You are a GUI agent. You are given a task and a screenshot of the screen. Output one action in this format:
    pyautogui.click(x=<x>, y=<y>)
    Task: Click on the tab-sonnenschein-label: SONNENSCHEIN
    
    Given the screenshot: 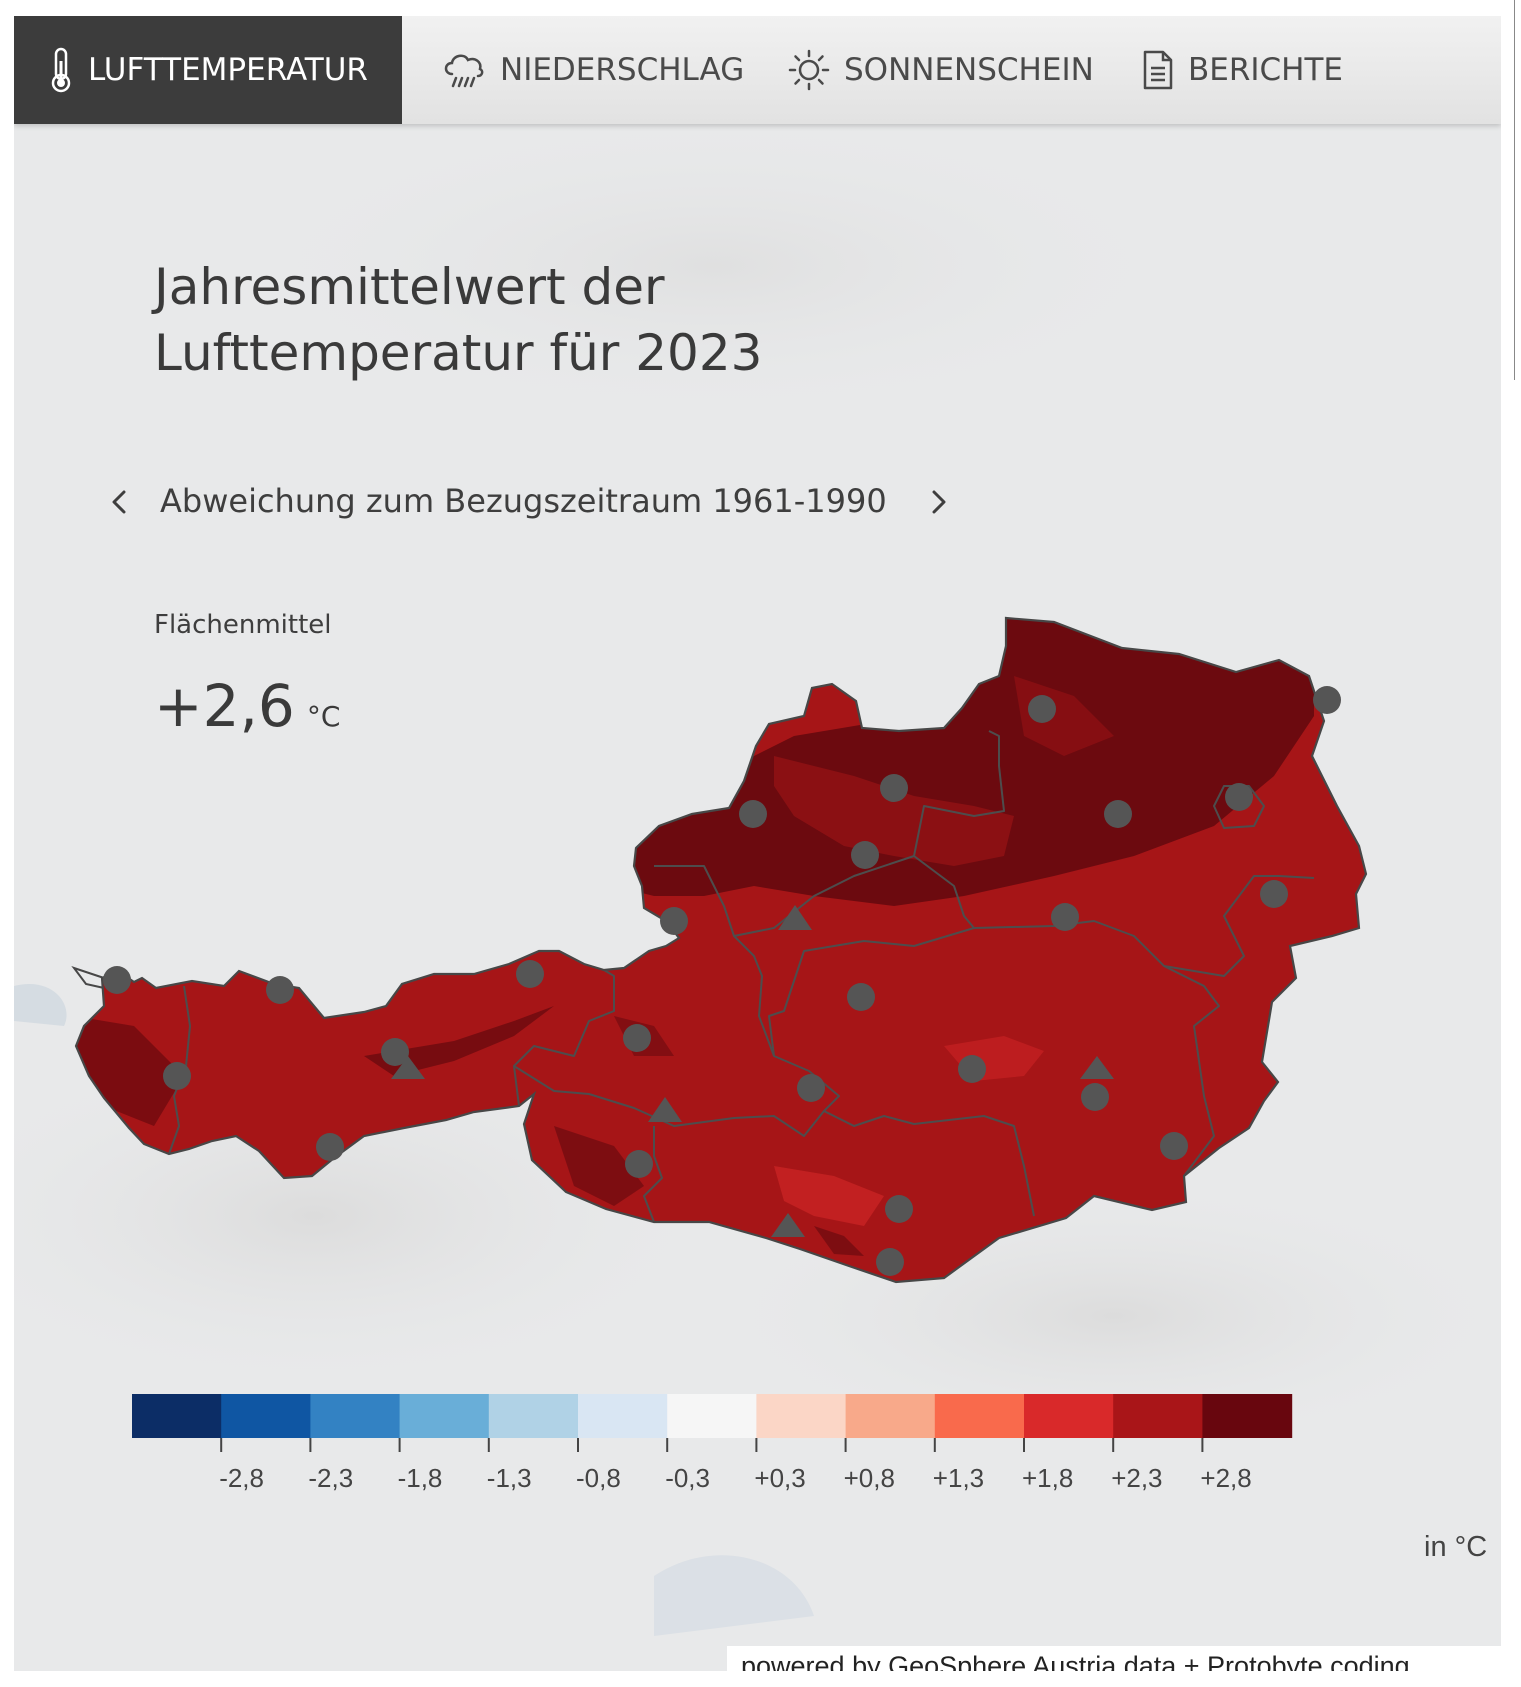 What is the action you would take?
    pyautogui.click(x=969, y=70)
    